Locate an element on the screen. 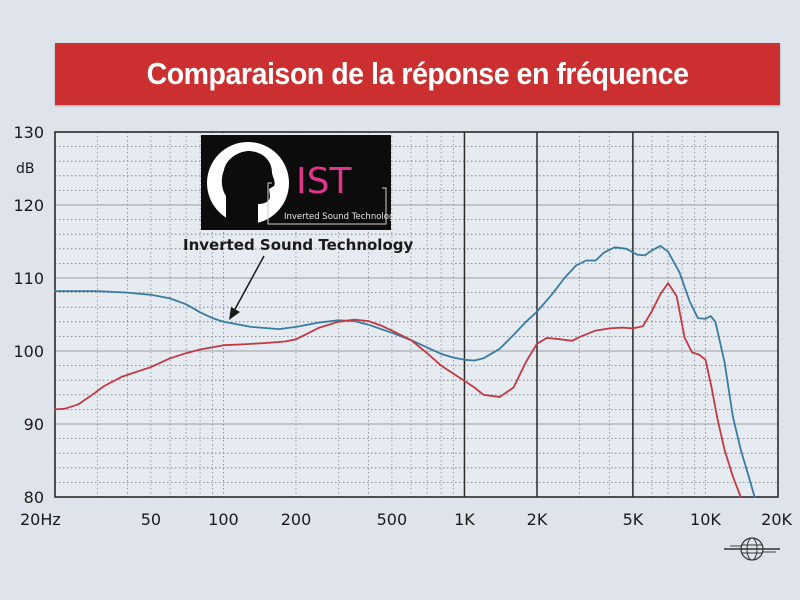 Image resolution: width=800 pixels, height=600 pixels. x-tick-label: 100 is located at coordinates (223, 519).